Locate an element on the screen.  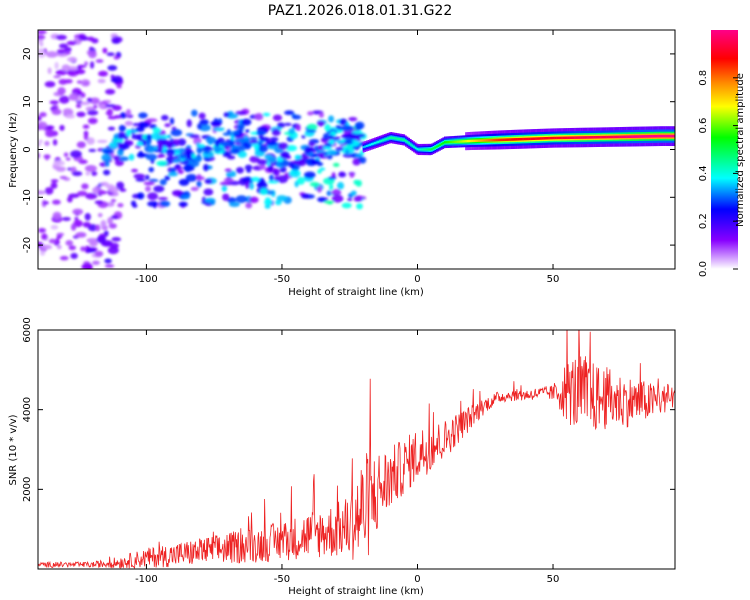
snr-x-label: Height of straight line (km) is located at coordinates (356, 591).